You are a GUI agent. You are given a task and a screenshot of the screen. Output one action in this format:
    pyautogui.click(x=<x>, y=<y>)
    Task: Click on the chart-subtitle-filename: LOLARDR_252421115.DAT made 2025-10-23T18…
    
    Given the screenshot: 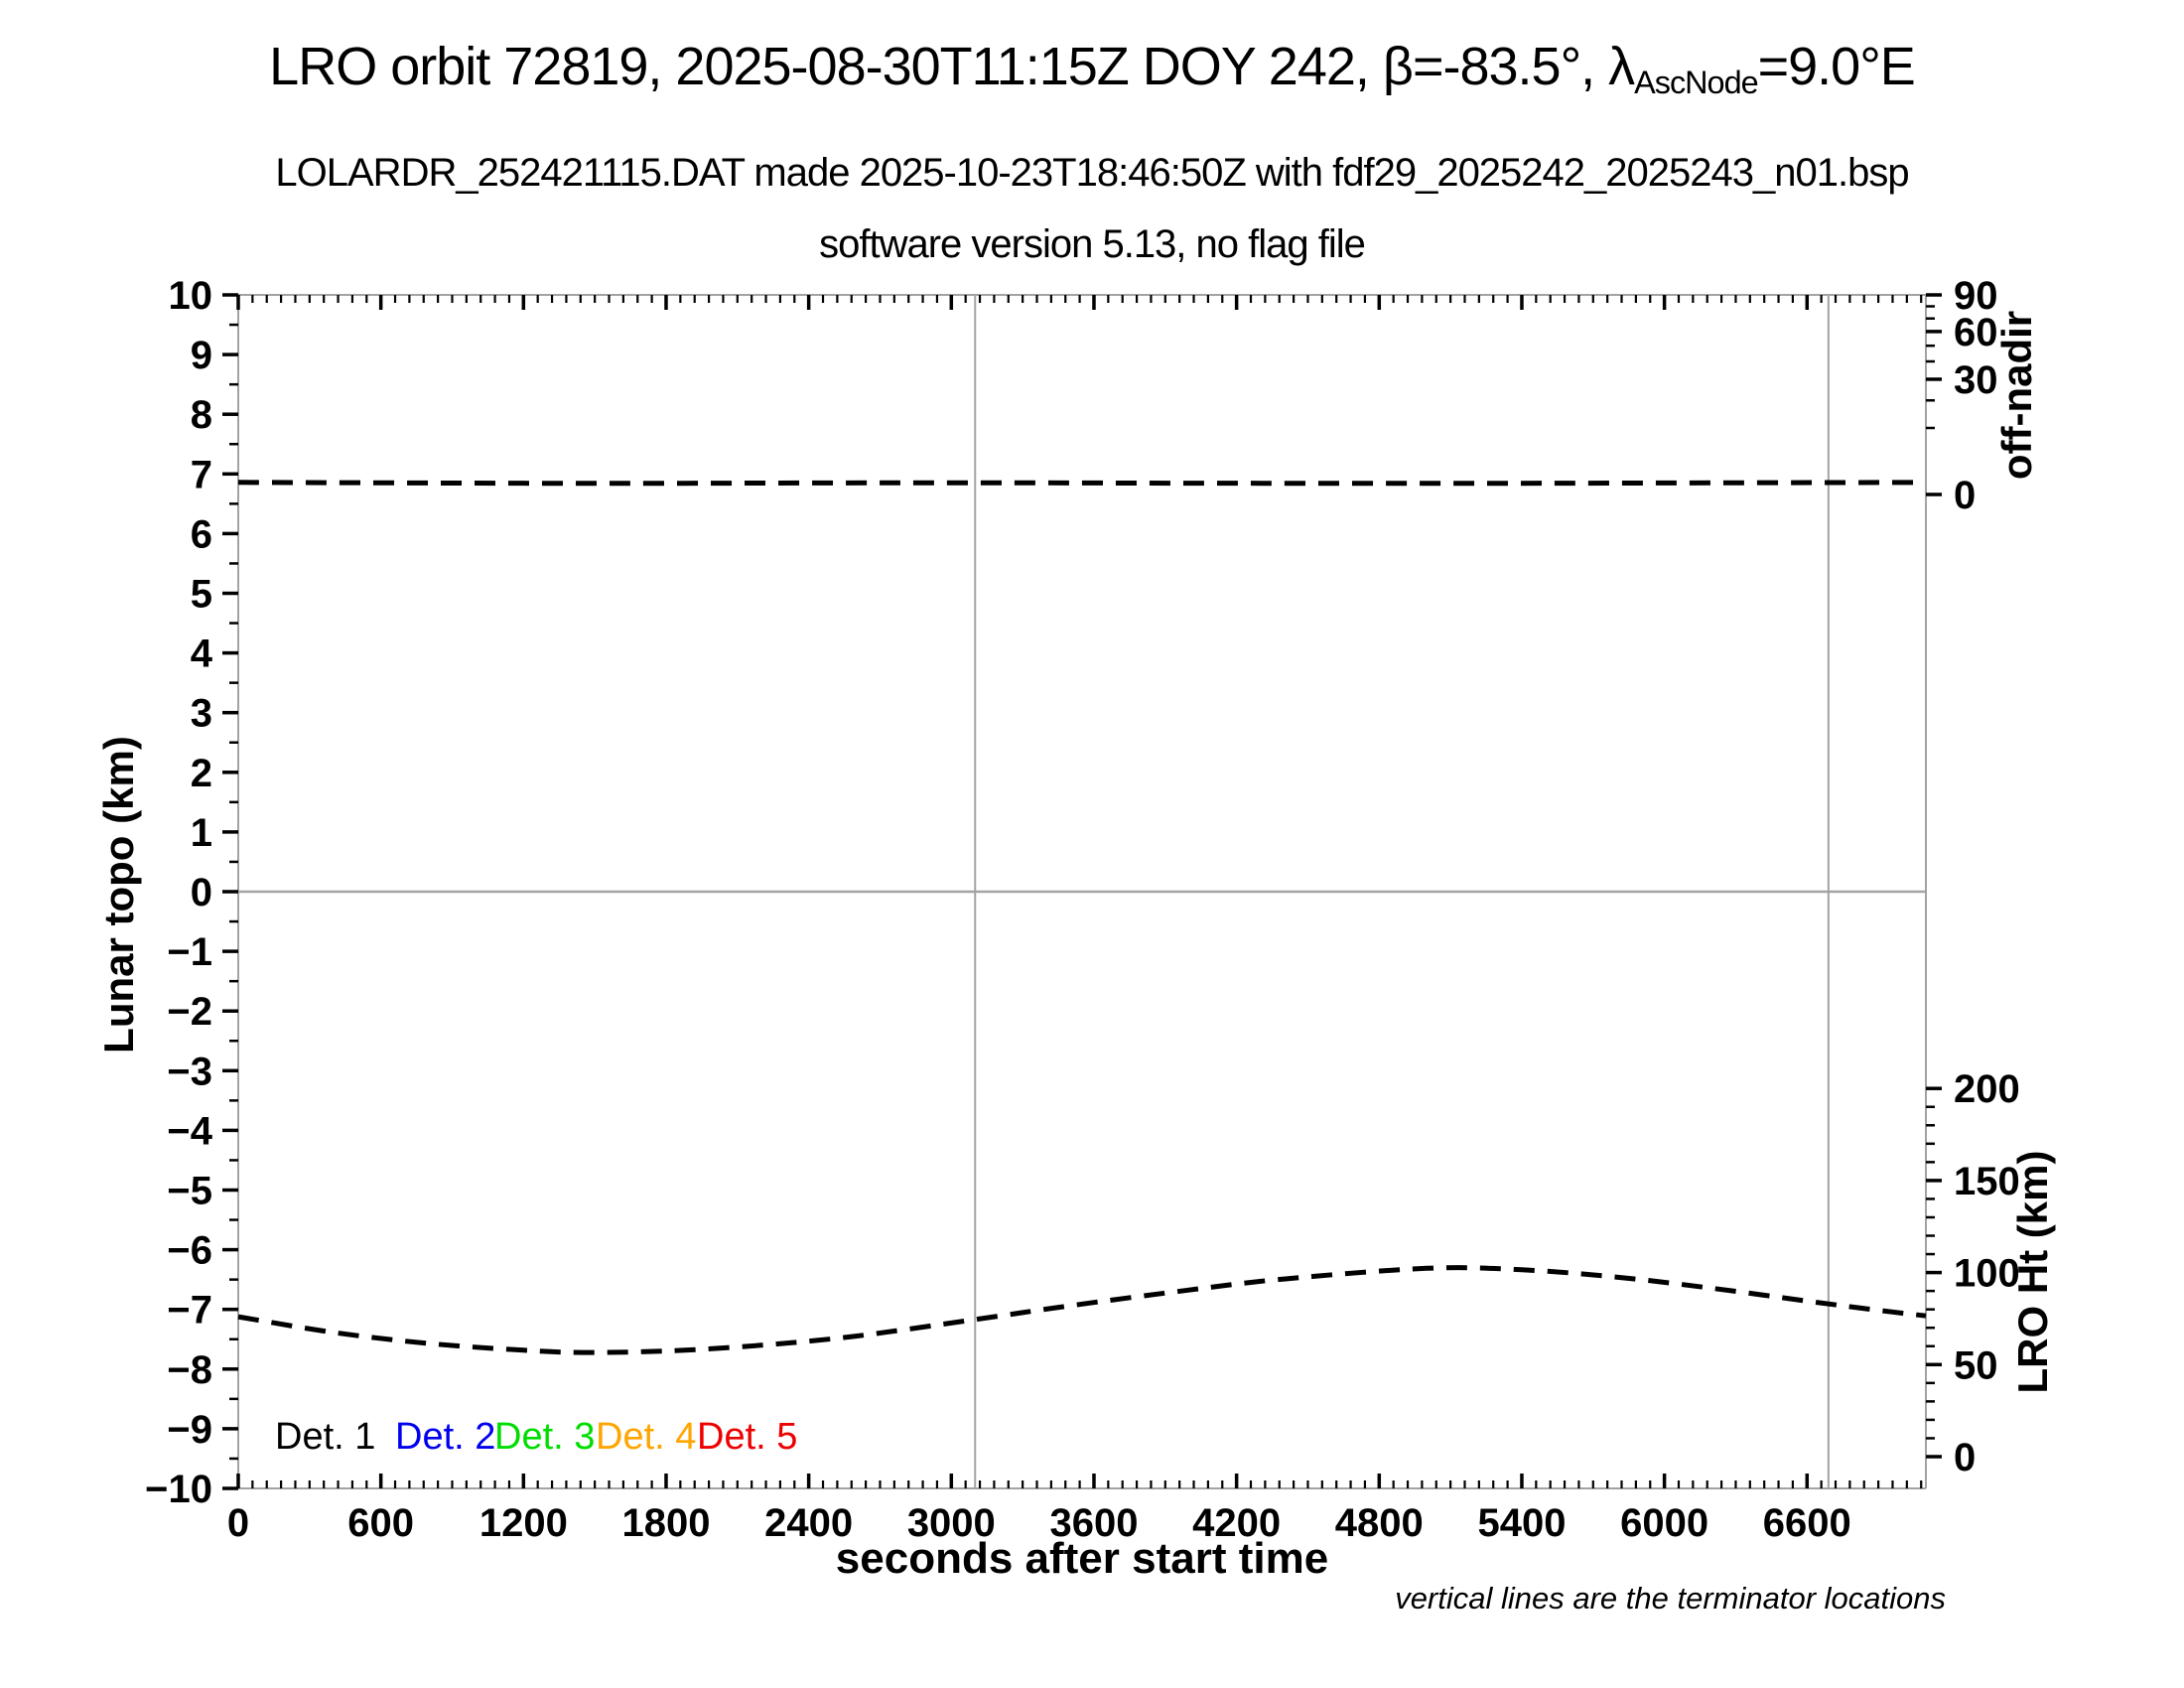 What is the action you would take?
    pyautogui.click(x=1092, y=173)
    